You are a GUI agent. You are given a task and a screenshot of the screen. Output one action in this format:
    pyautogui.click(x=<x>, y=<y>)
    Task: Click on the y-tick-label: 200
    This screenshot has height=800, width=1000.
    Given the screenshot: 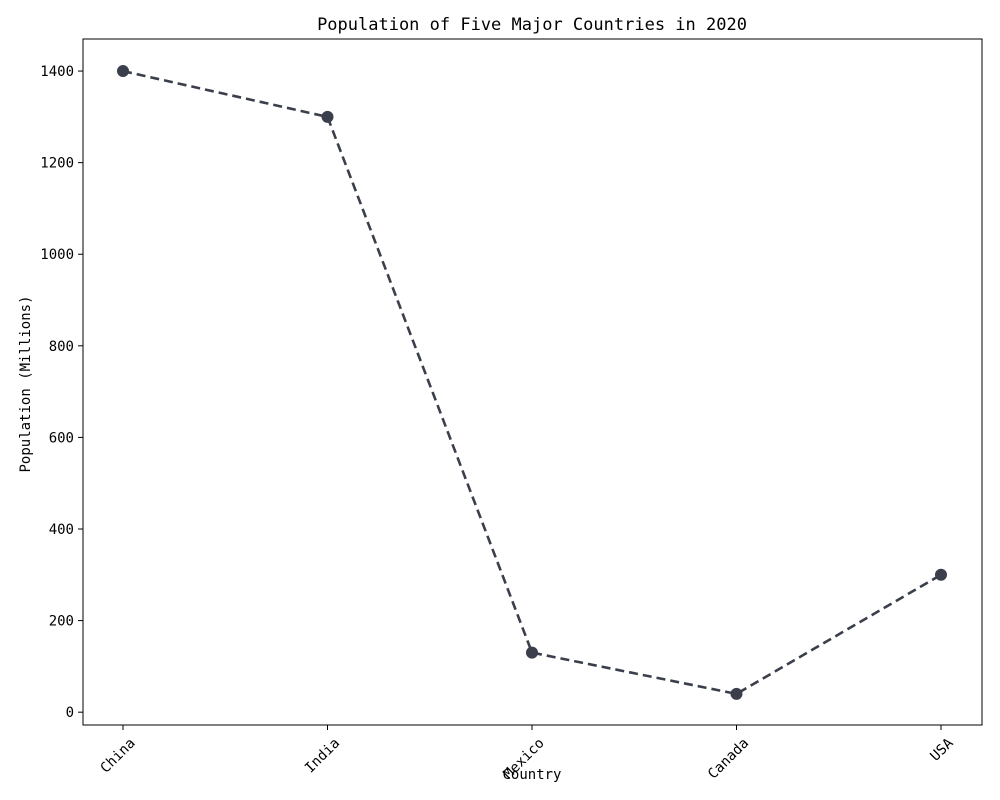 What is the action you would take?
    pyautogui.click(x=61, y=622)
    